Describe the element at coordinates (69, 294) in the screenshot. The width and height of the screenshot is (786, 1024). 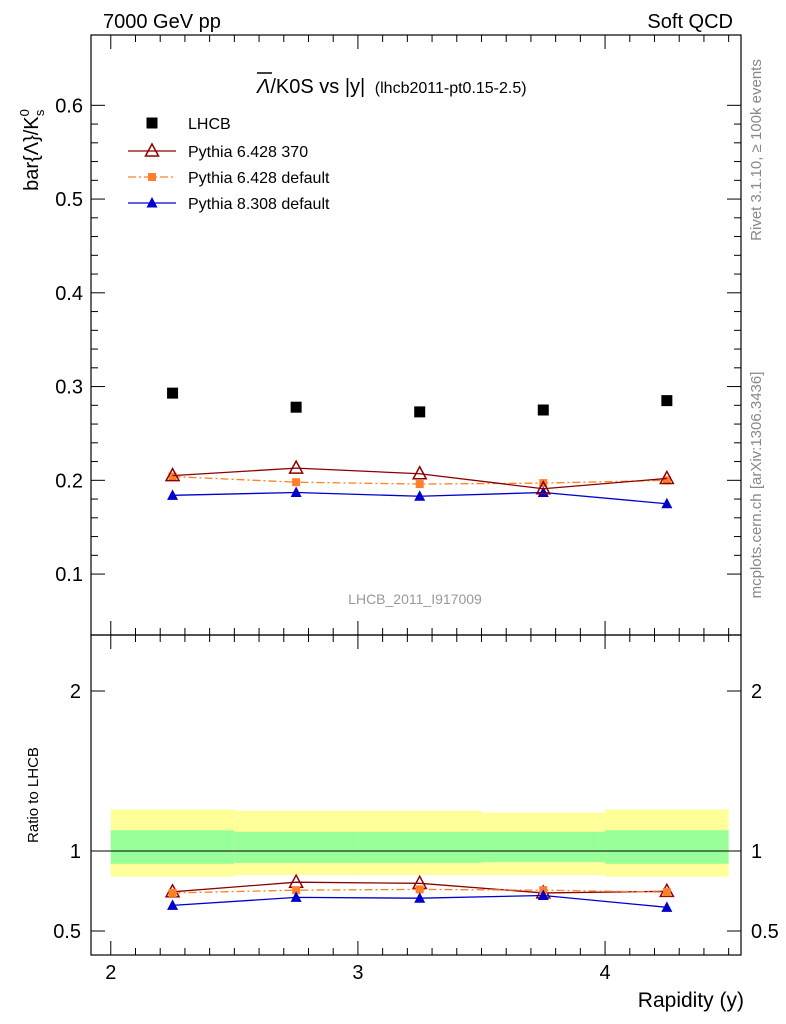
I see `y-tick-label: 0.4` at that location.